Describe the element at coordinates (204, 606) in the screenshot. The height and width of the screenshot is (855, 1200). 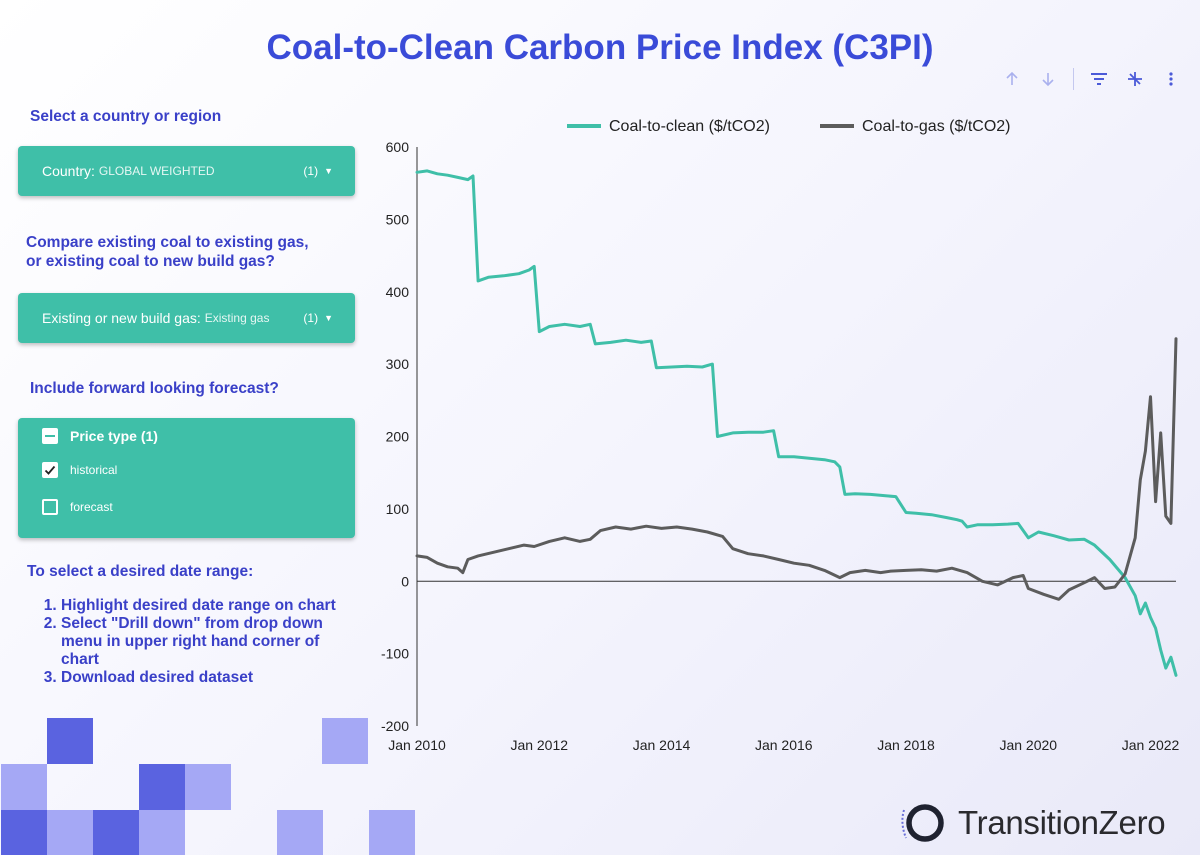
I see `instruction-step: Highlight desired date range on chart` at that location.